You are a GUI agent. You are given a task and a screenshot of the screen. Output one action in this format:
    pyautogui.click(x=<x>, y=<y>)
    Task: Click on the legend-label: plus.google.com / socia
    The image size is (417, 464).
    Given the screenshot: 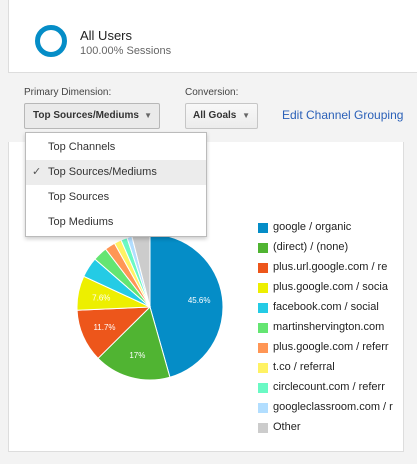 What is the action you would take?
    pyautogui.click(x=330, y=287)
    